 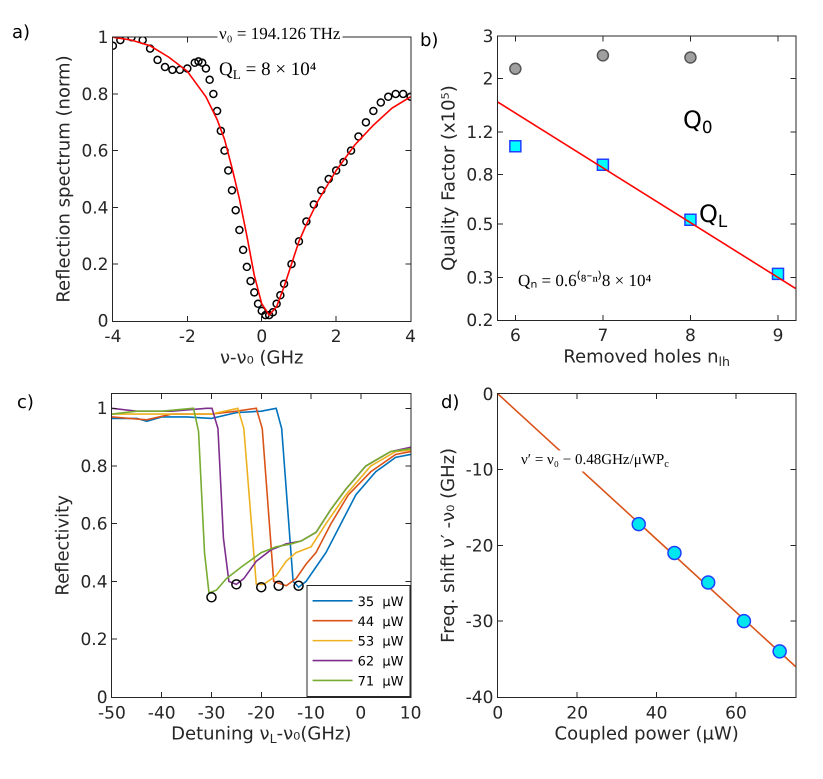 I want to click on y-axis-title: Quality Factor (x10⁵), so click(x=449, y=178).